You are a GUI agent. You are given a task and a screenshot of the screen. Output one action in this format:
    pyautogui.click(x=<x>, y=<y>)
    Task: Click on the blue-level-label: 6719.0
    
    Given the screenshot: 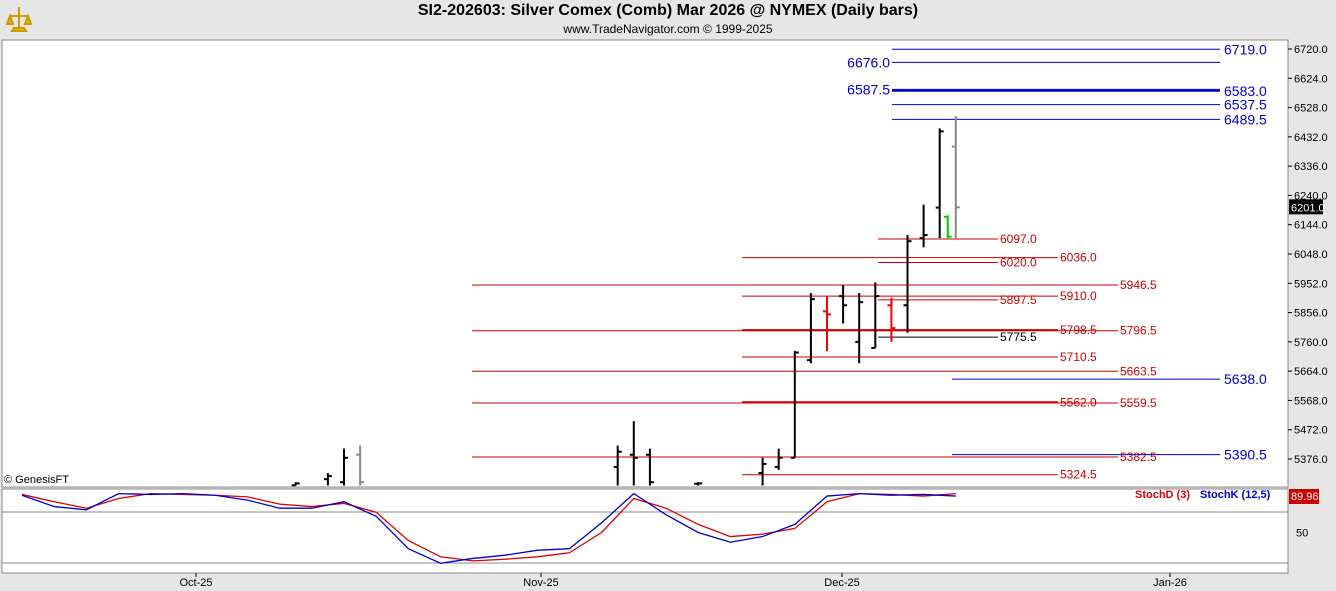 What is the action you would take?
    pyautogui.click(x=1245, y=49)
    